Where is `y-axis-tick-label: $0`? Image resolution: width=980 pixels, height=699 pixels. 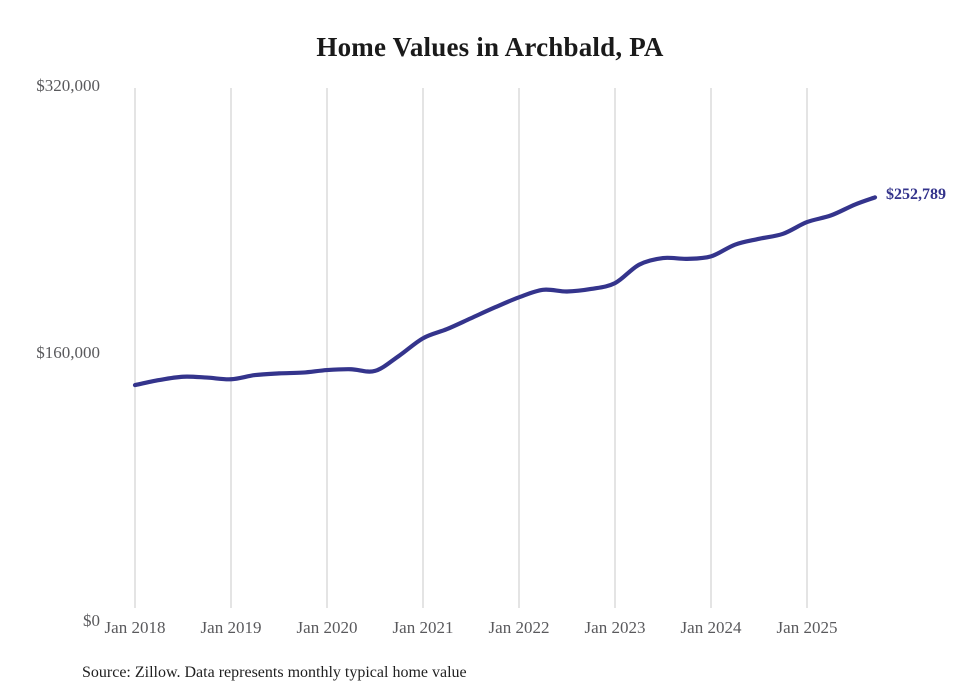
y-axis-tick-label: $0 is located at coordinates (91, 620).